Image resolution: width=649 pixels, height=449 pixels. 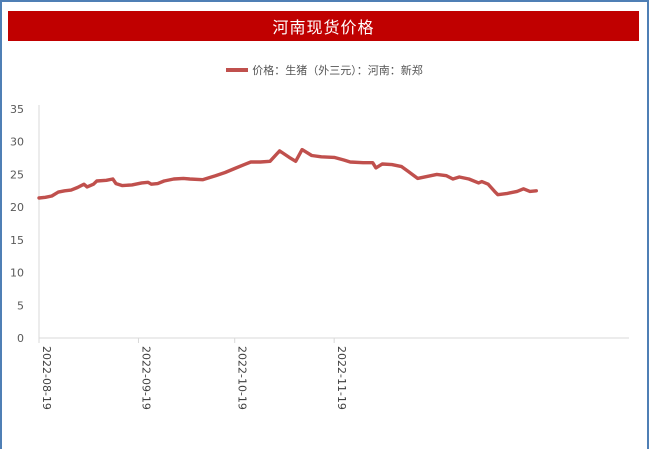 What do you see at coordinates (324, 1) in the screenshot?
I see `frame-top-border` at bounding box center [324, 1].